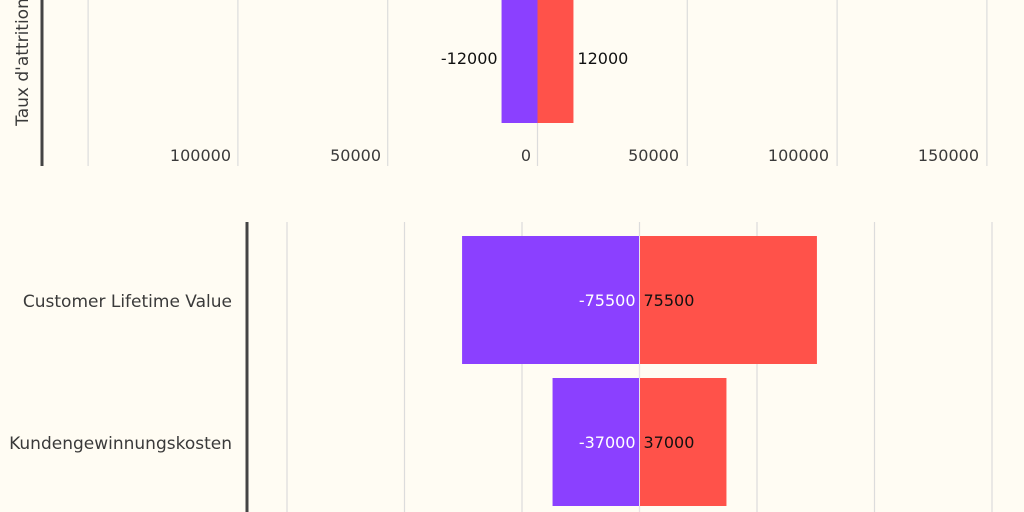 This screenshot has height=512, width=1024. What do you see at coordinates (23, 63) in the screenshot?
I see `y-axis-label: Taux d'attrition` at bounding box center [23, 63].